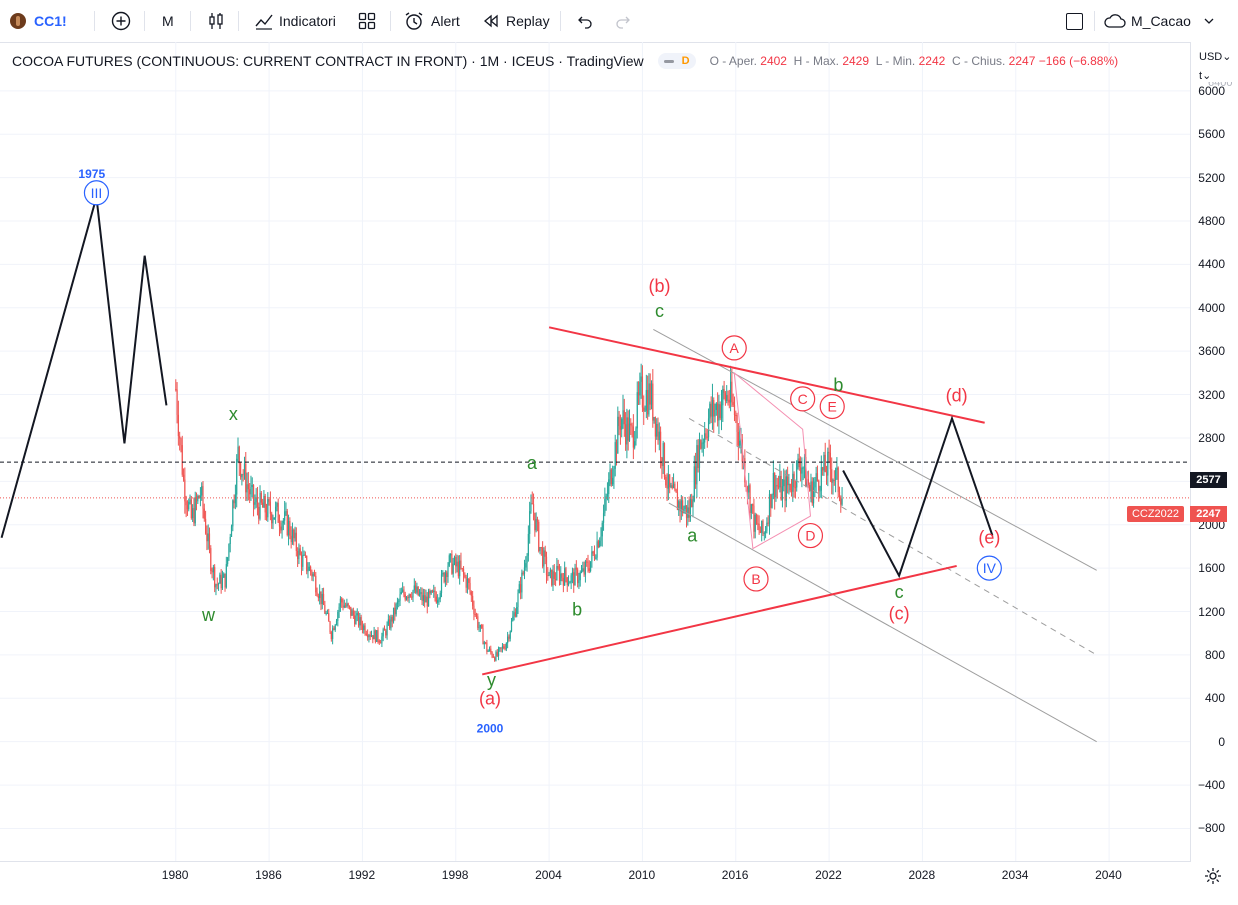 Image resolution: width=1238 pixels, height=905 pixels. Describe the element at coordinates (1213, 876) in the screenshot. I see `settings-button` at that location.